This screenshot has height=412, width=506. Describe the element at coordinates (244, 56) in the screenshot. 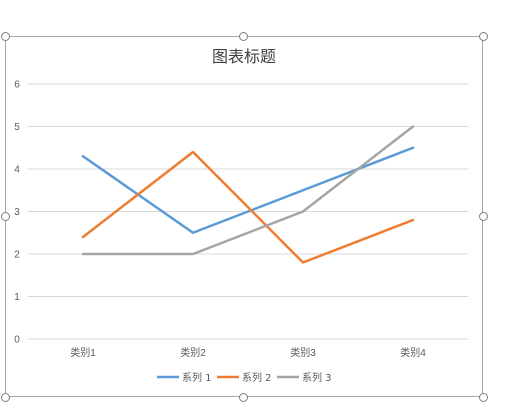

I see `chart-title: 图表标题` at that location.